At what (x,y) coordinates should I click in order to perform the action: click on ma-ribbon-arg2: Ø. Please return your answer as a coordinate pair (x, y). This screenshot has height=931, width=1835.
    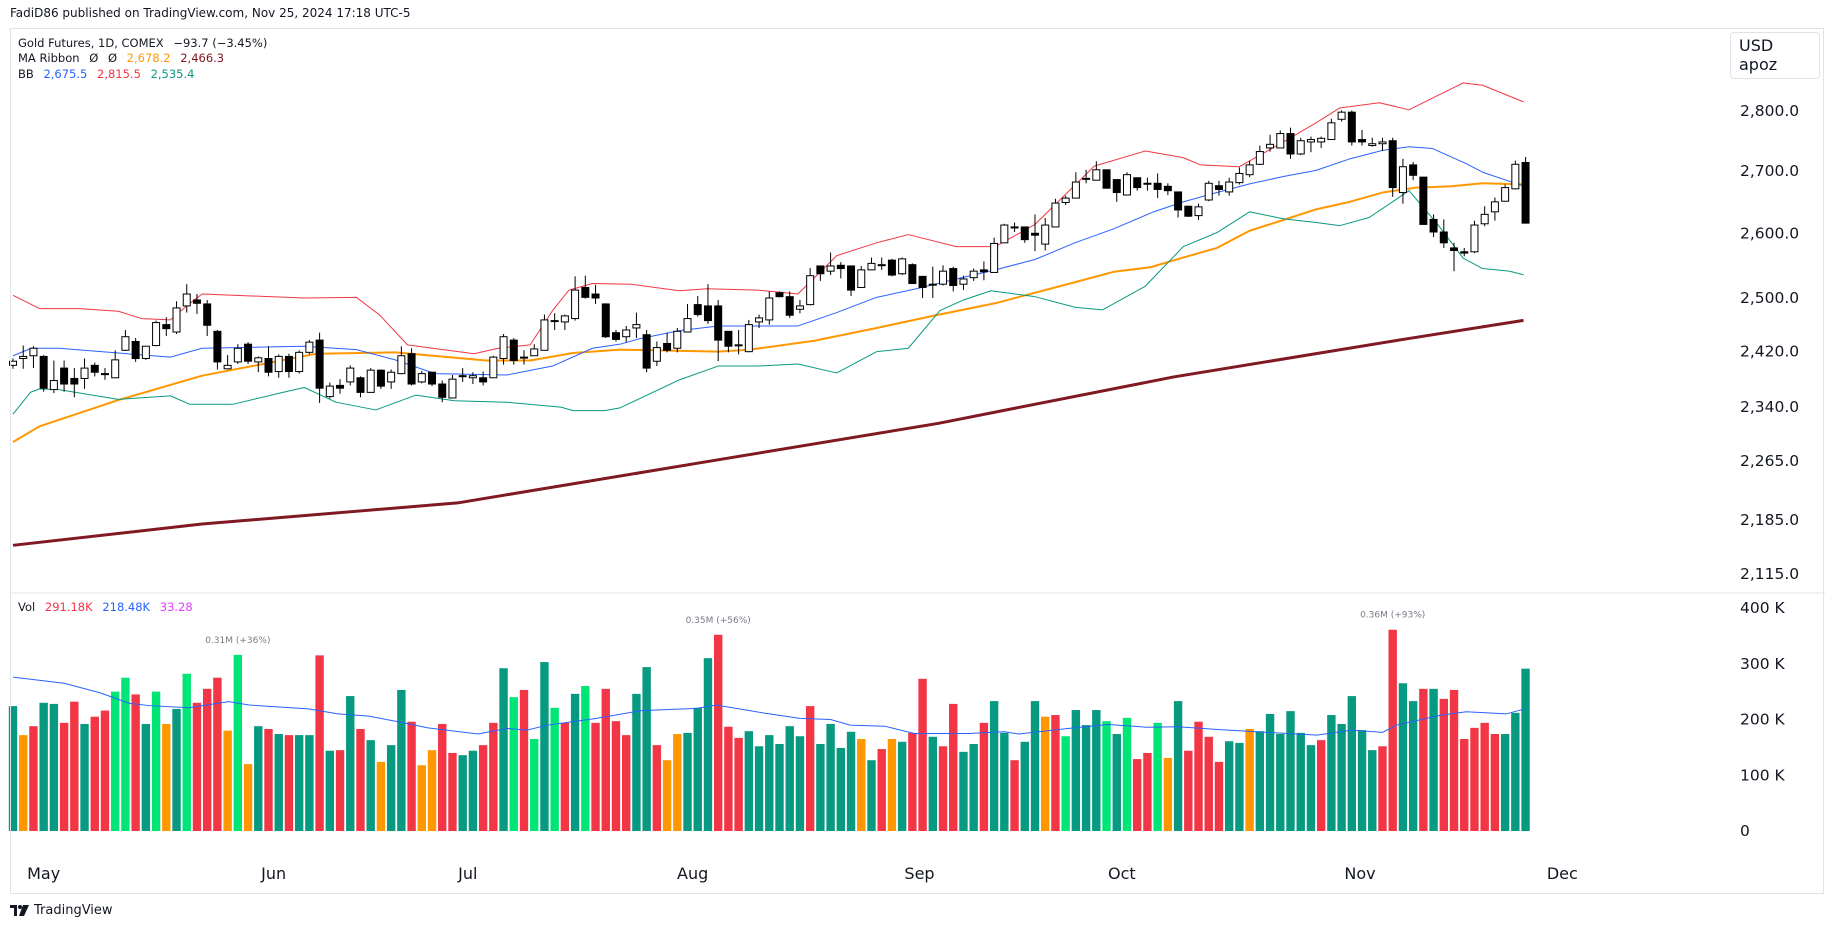
    Looking at the image, I should click on (112, 58).